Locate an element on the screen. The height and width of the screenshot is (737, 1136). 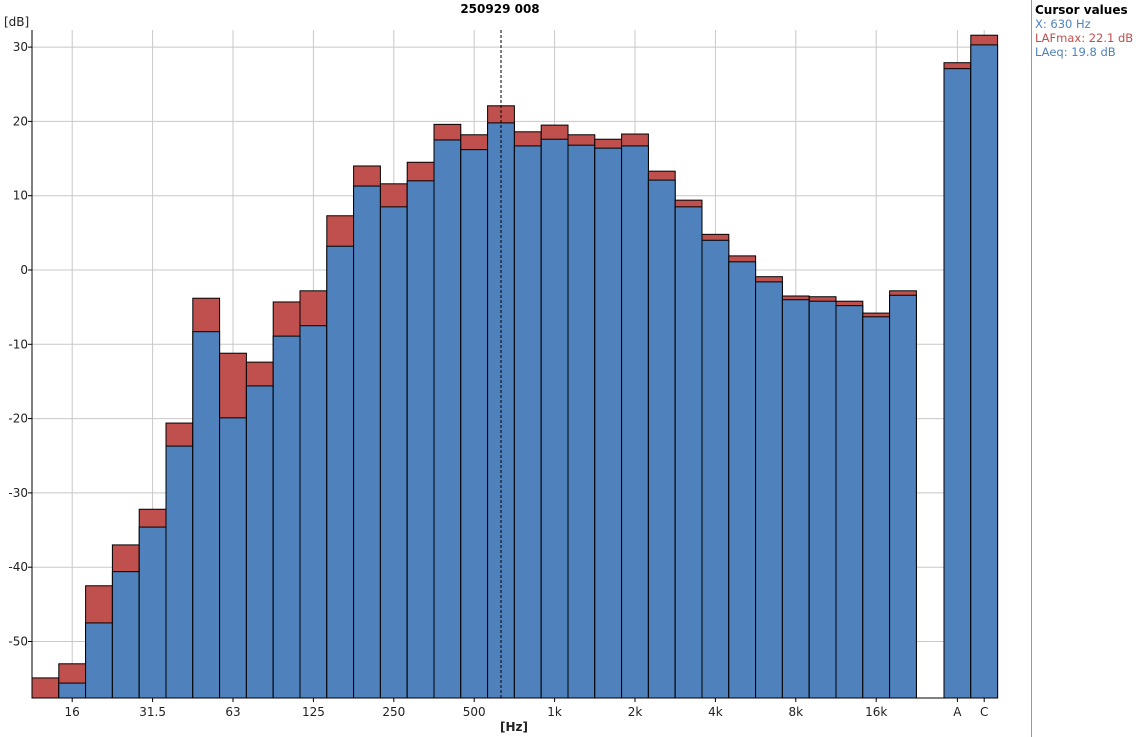
x-tick-label: 250 is located at coordinates (393, 712).